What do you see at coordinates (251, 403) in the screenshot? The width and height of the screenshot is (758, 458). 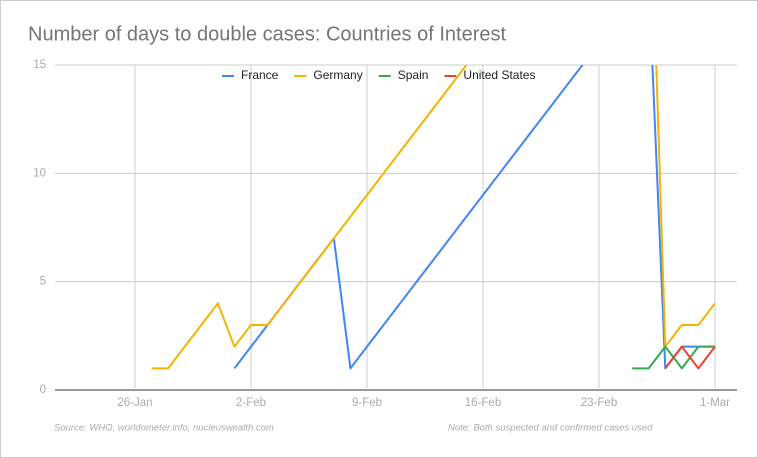 I see `x-tick-label: 2-Feb` at bounding box center [251, 403].